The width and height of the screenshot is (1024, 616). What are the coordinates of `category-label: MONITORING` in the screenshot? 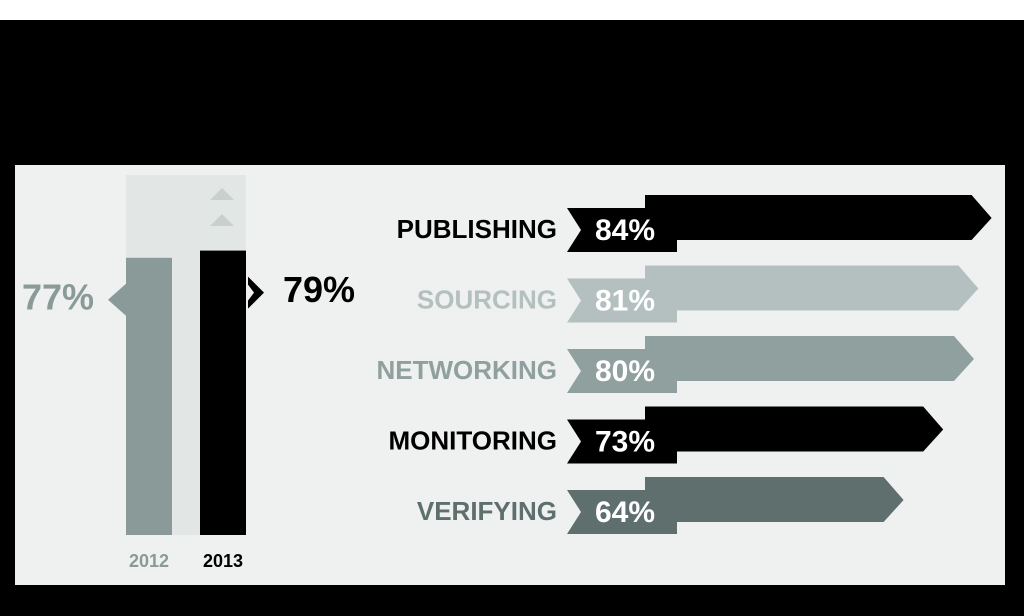 It's located at (472, 440).